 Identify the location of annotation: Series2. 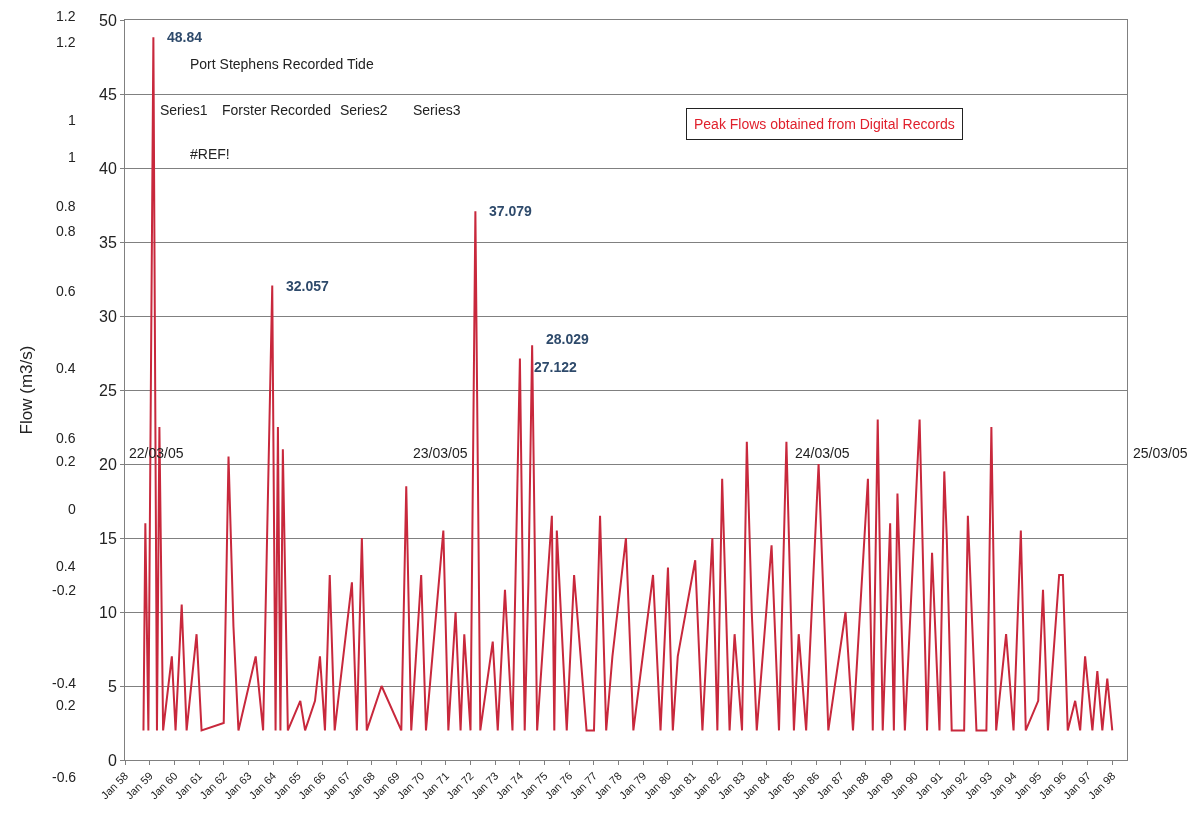
(364, 110).